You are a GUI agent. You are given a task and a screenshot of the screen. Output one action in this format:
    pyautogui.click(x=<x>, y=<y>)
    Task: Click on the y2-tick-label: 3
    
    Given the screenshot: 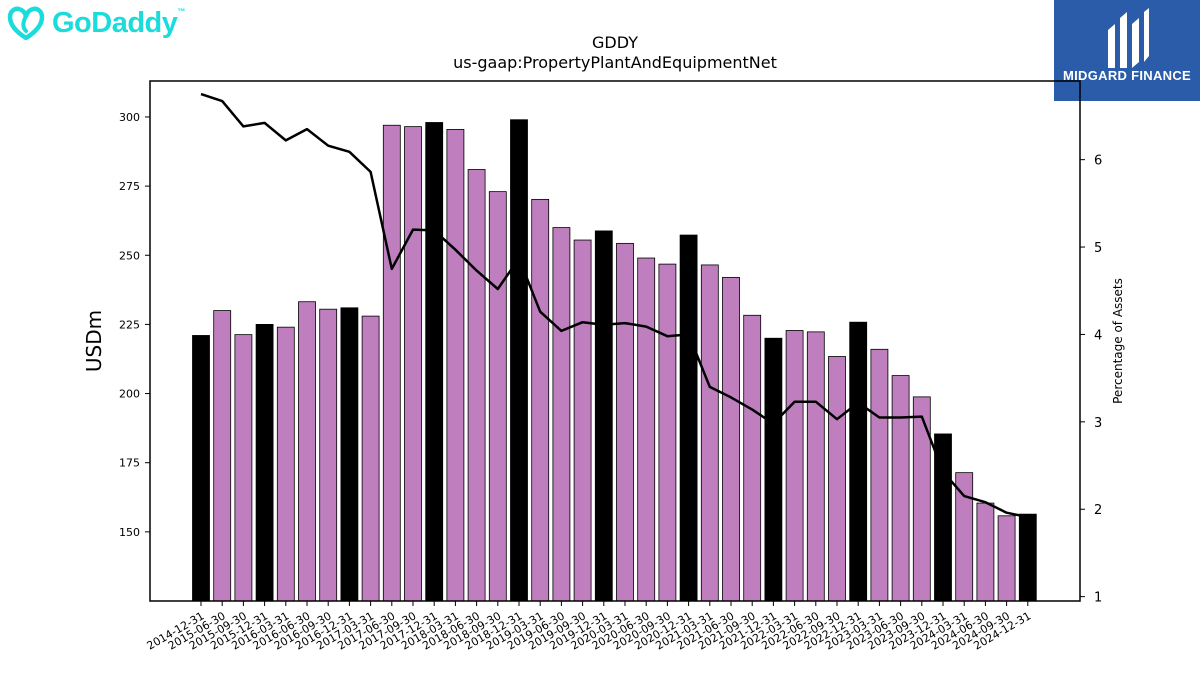 What is the action you would take?
    pyautogui.click(x=1098, y=423)
    